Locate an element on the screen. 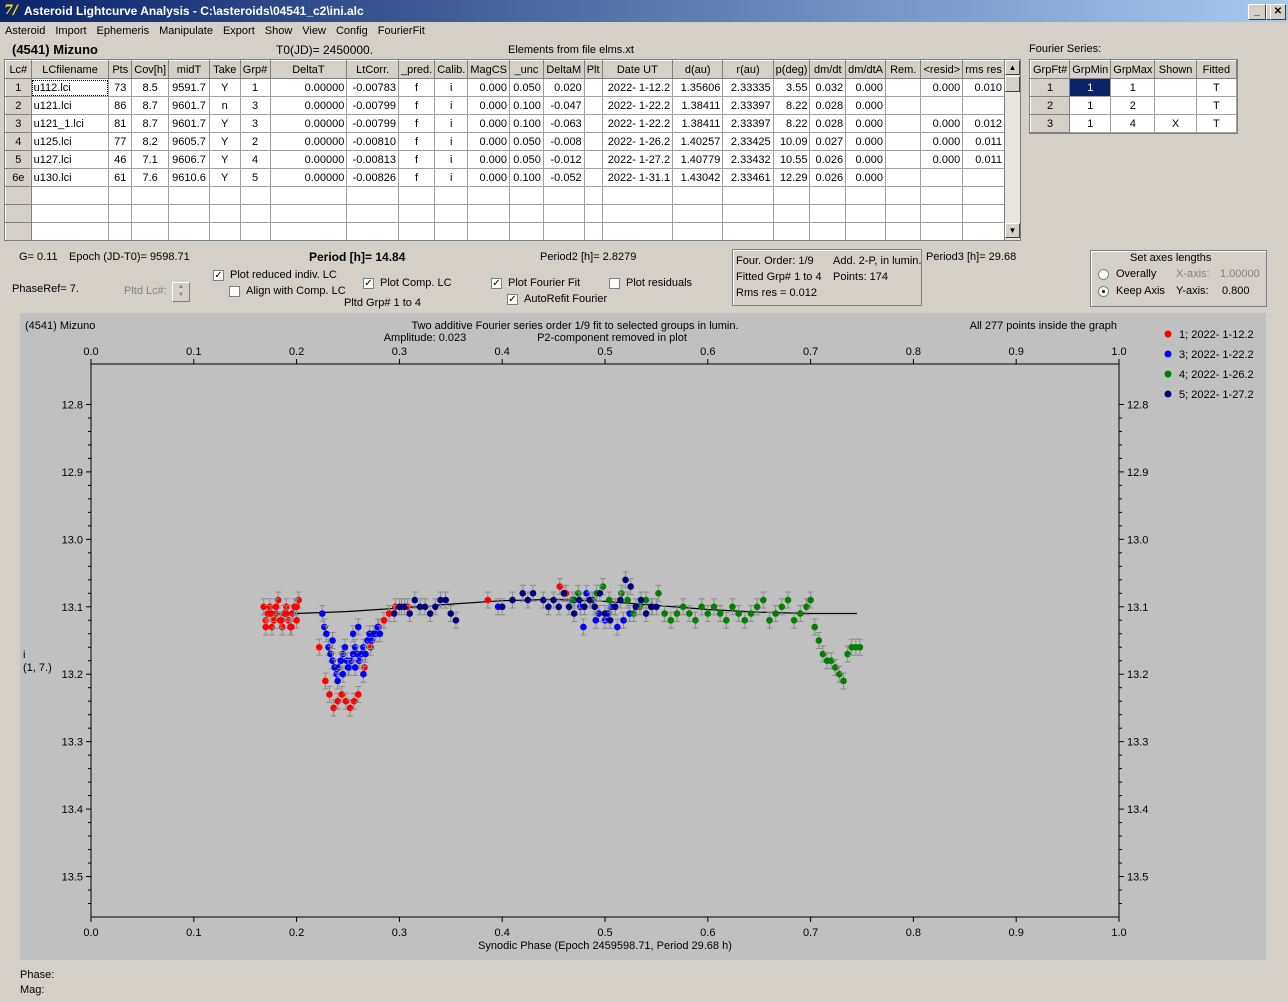  menu-asteroid: Asteroid is located at coordinates (25, 31).